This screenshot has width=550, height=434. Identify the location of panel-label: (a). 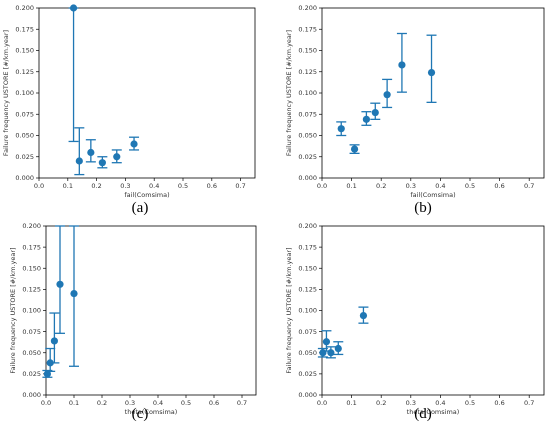
(140, 208).